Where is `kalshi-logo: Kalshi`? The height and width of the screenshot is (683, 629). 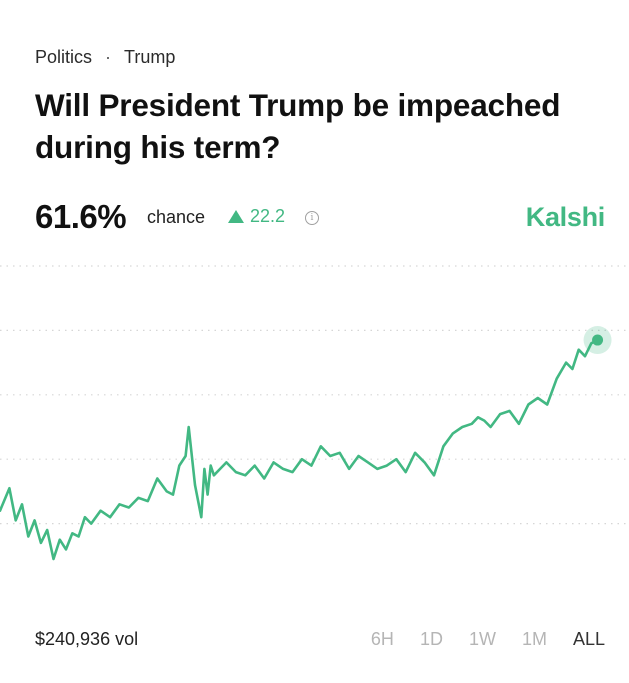 kalshi-logo: Kalshi is located at coordinates (565, 217).